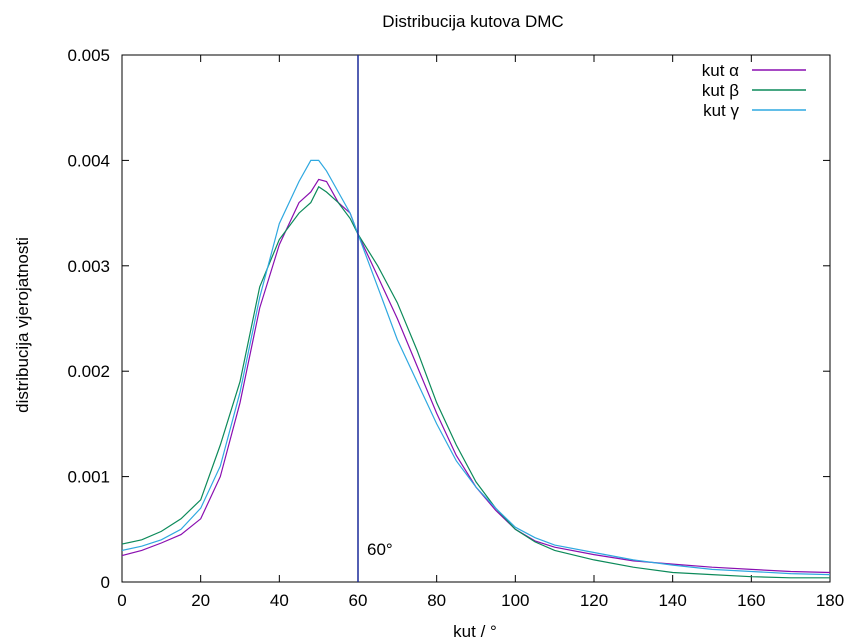 This screenshot has height=644, width=855. Describe the element at coordinates (672, 600) in the screenshot. I see `x-tick-label: 140` at that location.